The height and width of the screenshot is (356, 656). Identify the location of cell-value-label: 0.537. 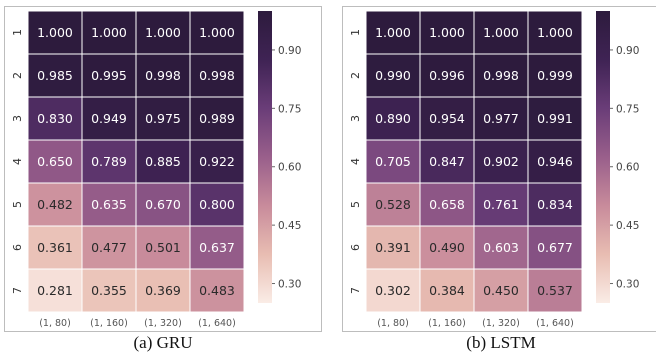
(555, 290).